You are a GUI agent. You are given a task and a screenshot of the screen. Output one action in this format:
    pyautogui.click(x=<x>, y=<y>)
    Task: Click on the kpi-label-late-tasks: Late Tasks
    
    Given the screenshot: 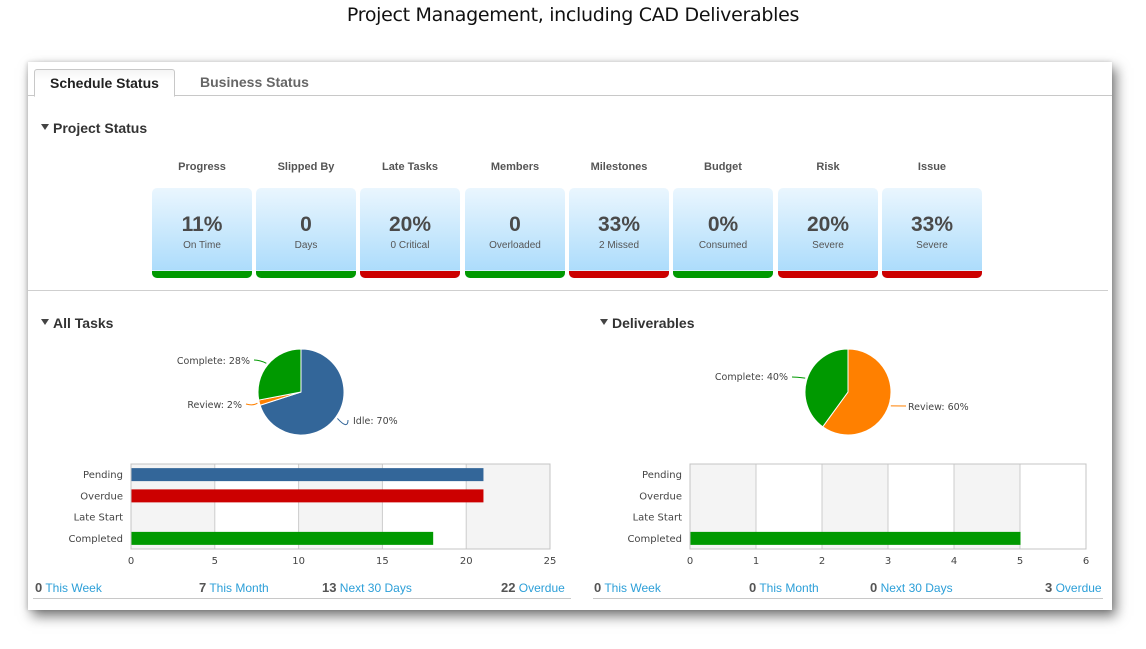 What is the action you would take?
    pyautogui.click(x=410, y=167)
    